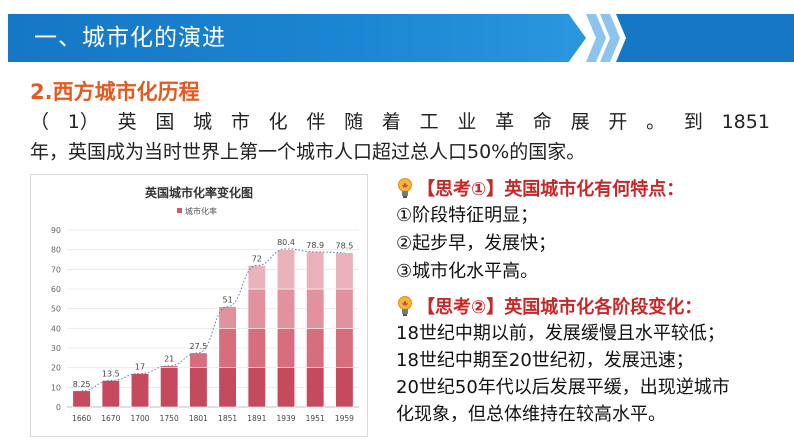 The height and width of the screenshot is (447, 794). What do you see at coordinates (58, 407) in the screenshot?
I see `y-tick-label: 0` at bounding box center [58, 407].